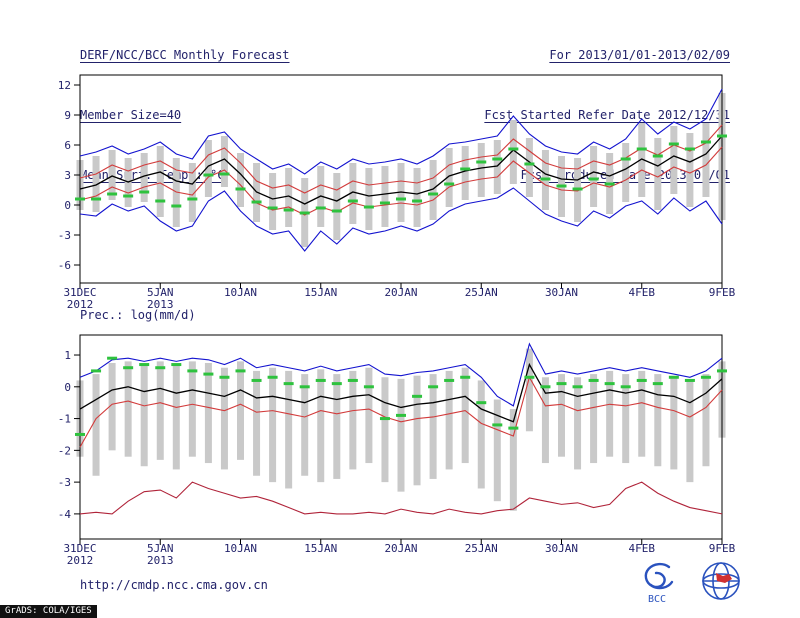 The image size is (800, 618). I want to click on bcc-swirl-inner, so click(657, 580).